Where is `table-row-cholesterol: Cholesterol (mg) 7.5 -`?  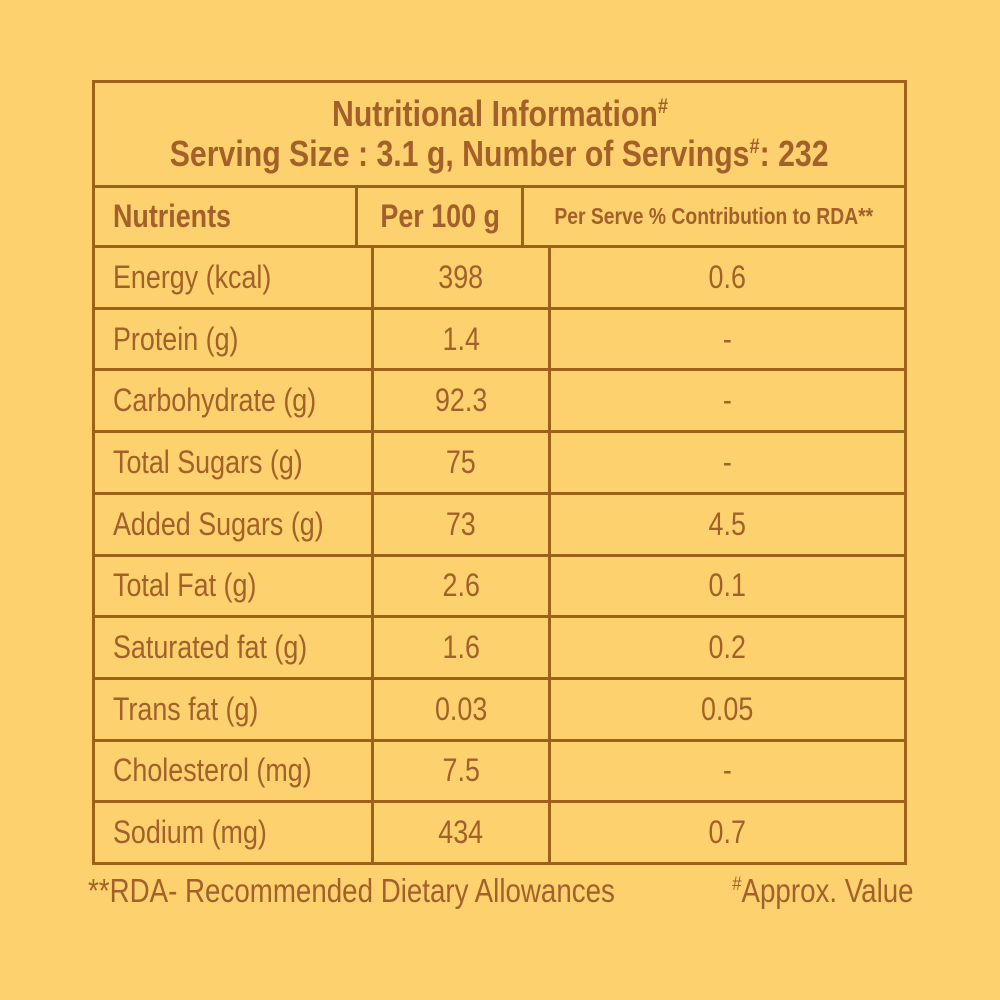
table-row-cholesterol: Cholesterol (mg) 7.5 - is located at coordinates (499, 772).